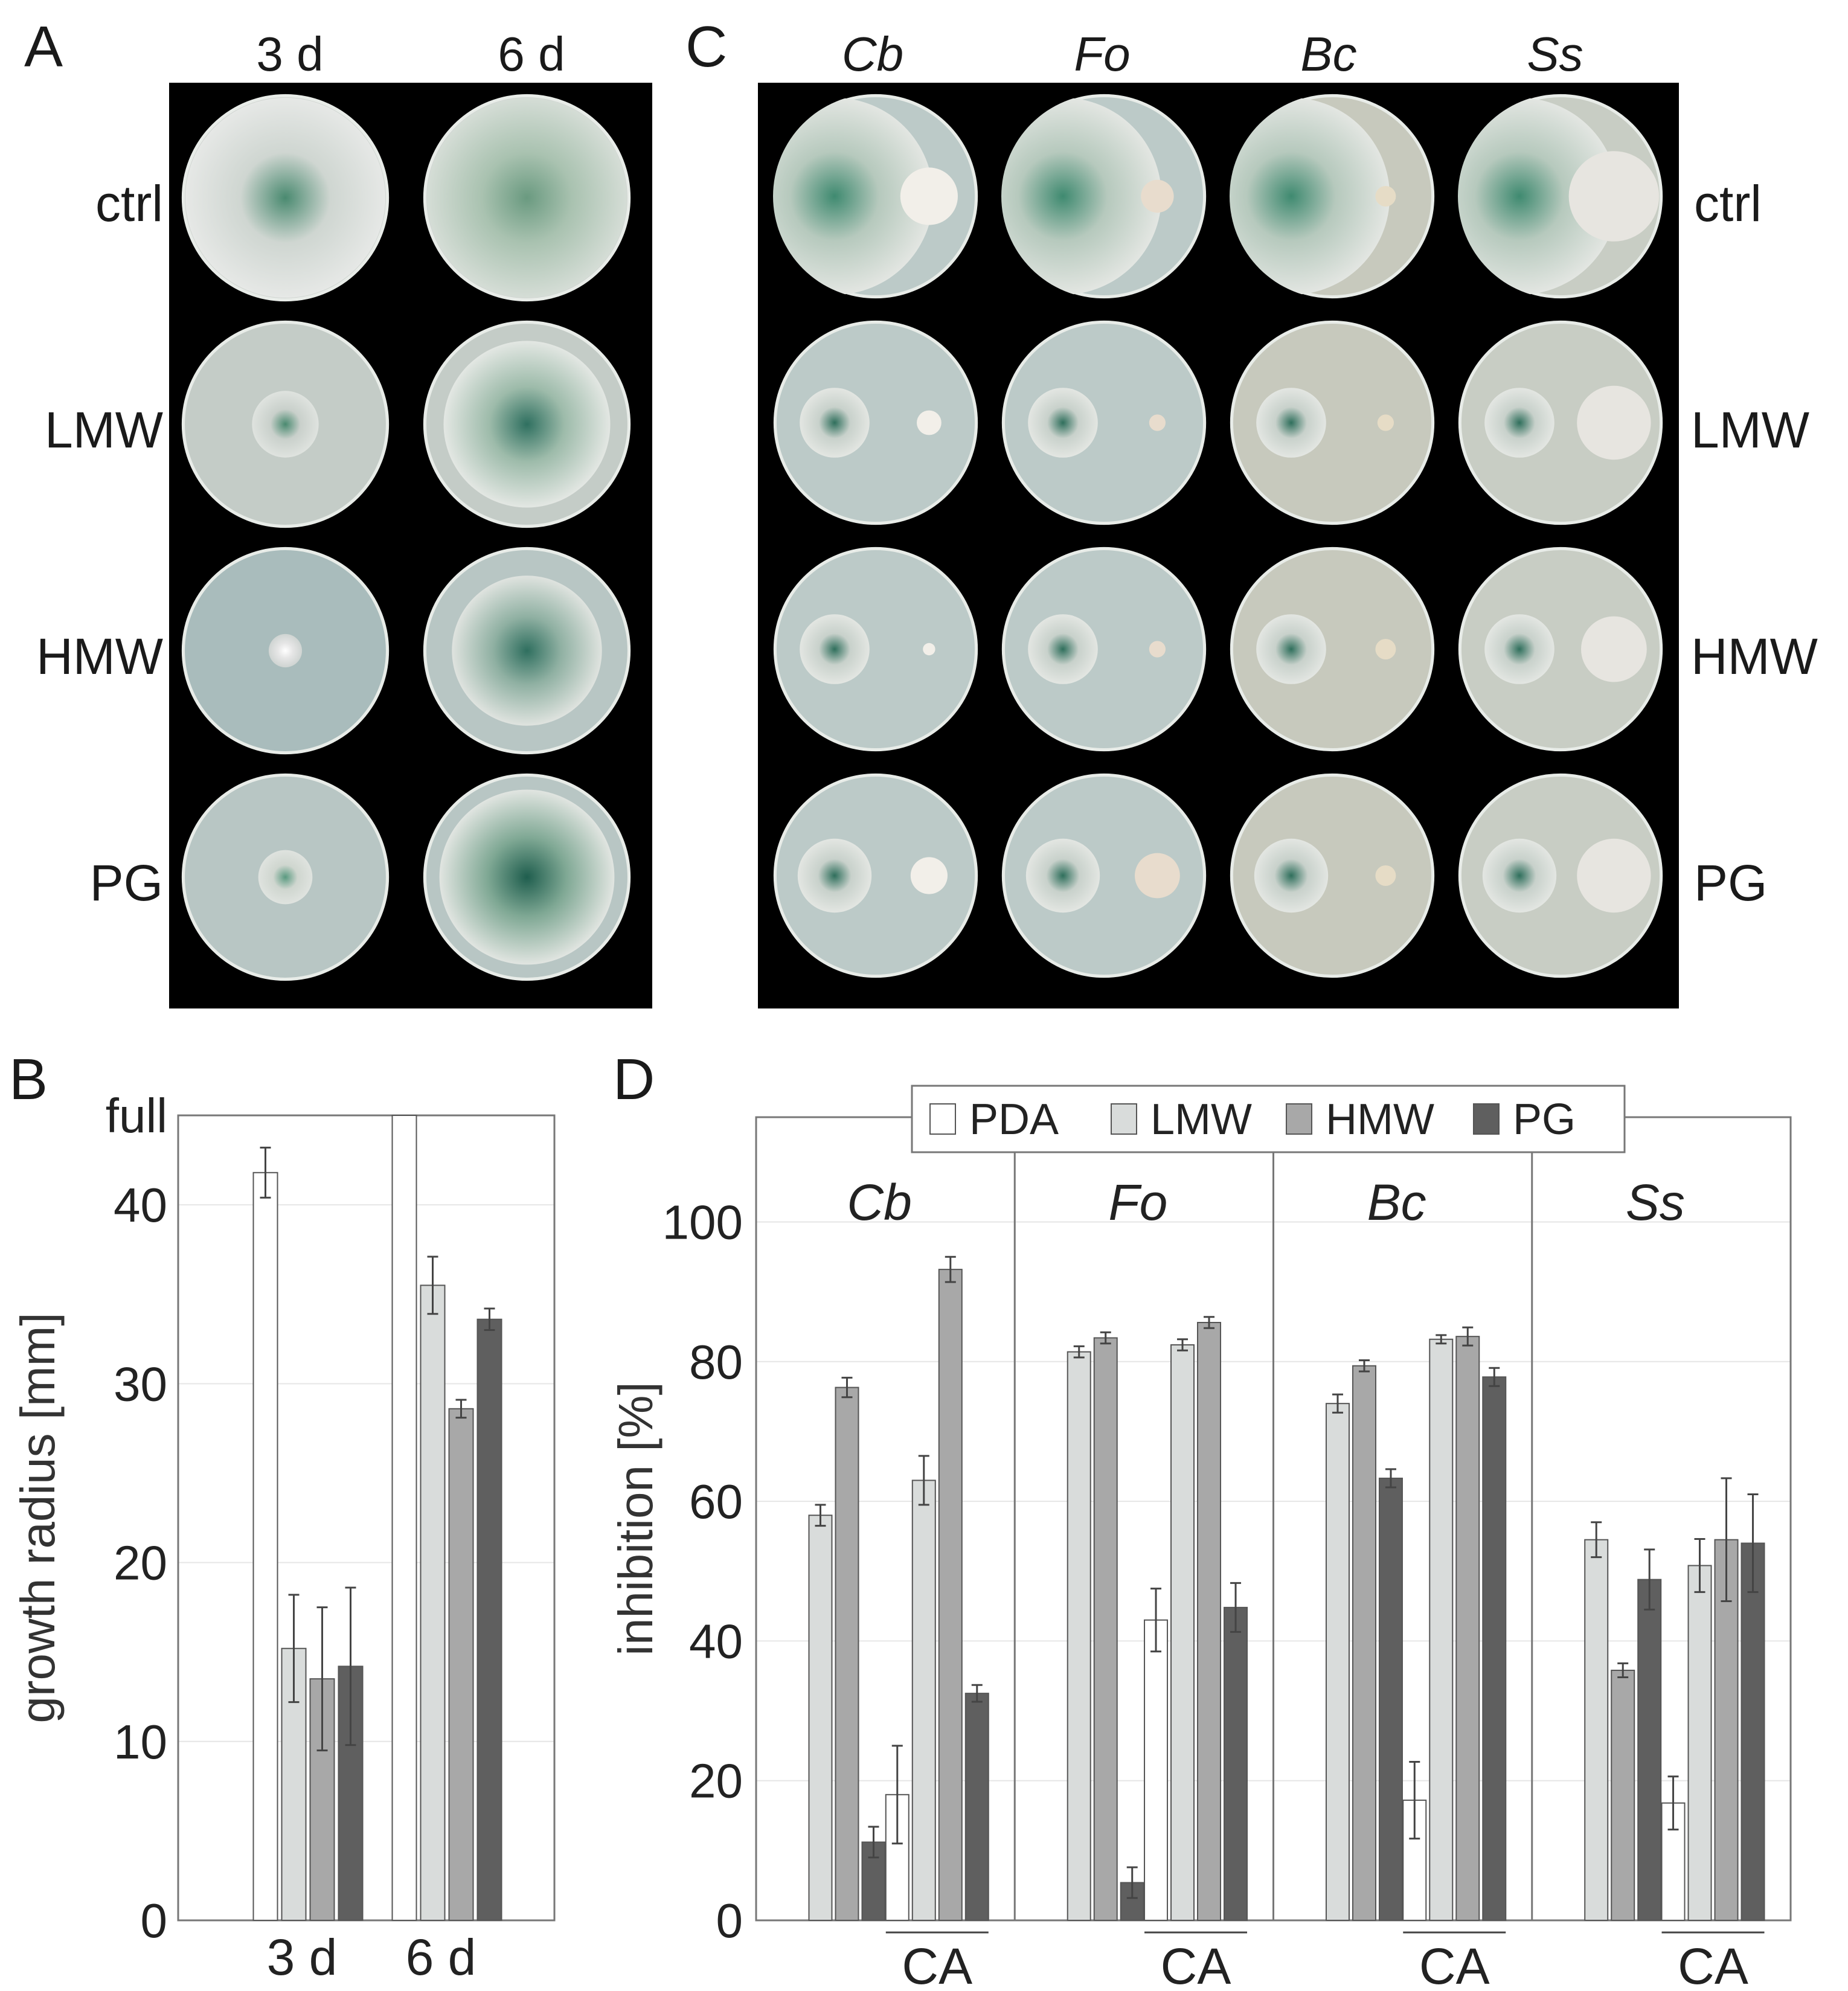 The height and width of the screenshot is (1991, 1848). Describe the element at coordinates (1699, 1743) in the screenshot. I see `bar-Ss-CA-LMW` at that location.